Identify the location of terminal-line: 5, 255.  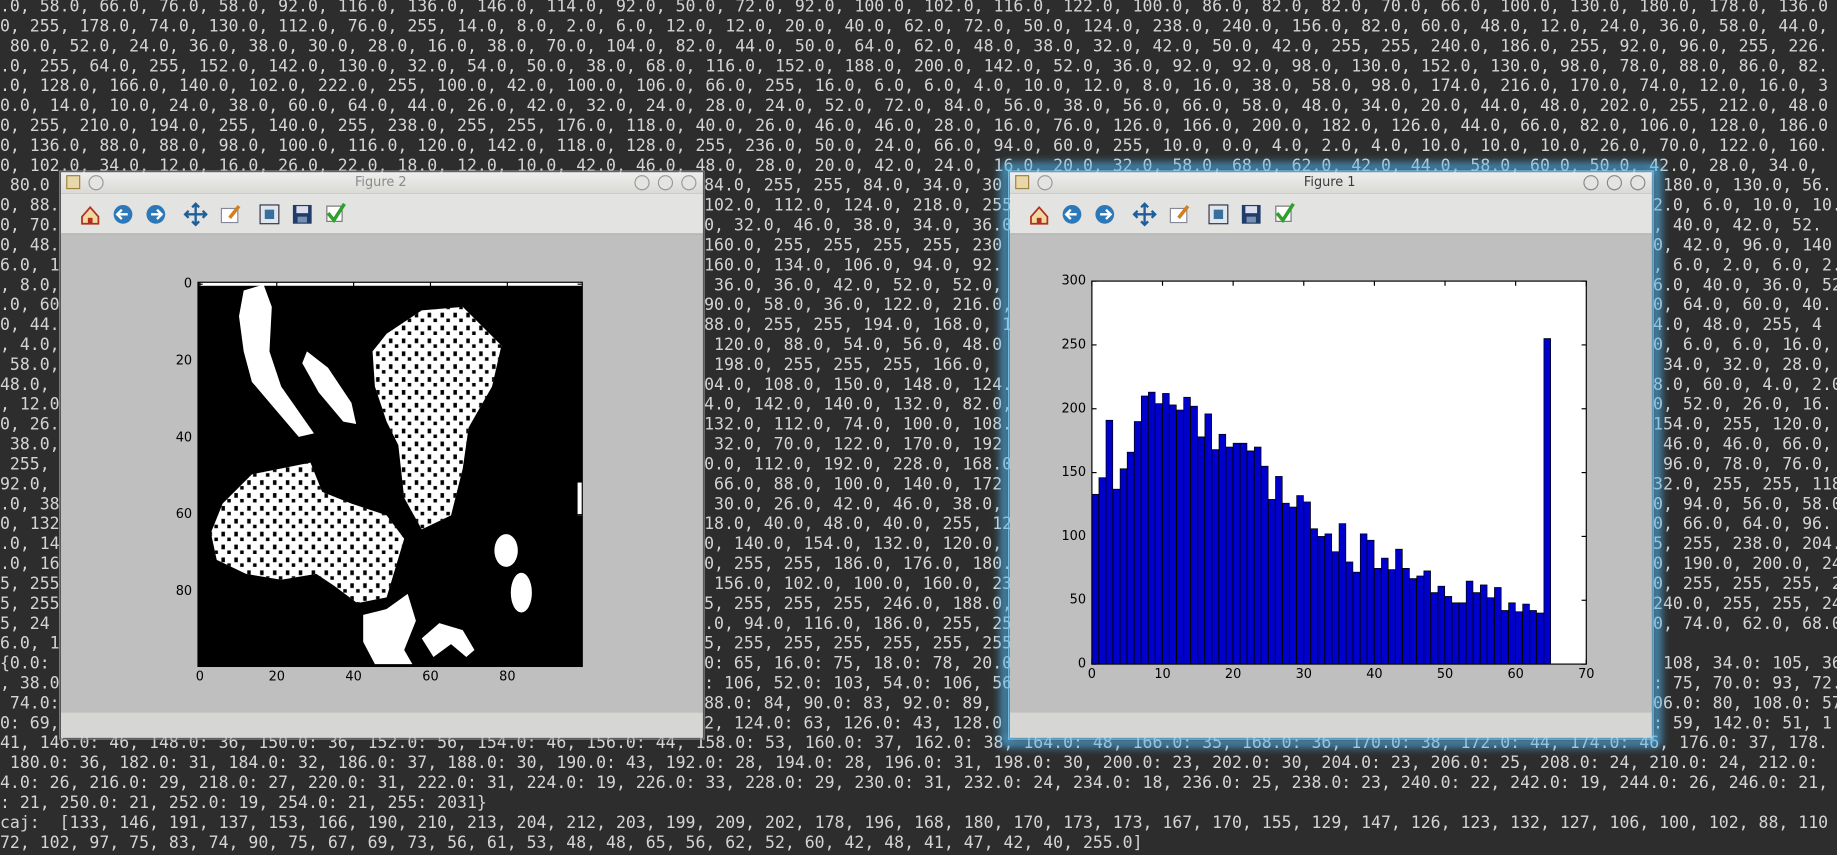
(30, 583).